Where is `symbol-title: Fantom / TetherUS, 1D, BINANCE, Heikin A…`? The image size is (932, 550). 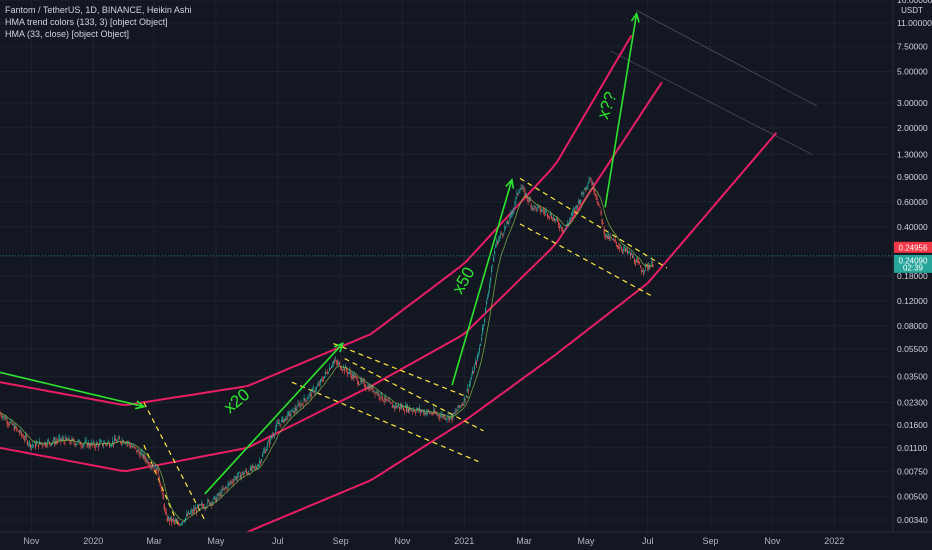
symbol-title: Fantom / TetherUS, 1D, BINANCE, Heikin A… is located at coordinates (98, 10).